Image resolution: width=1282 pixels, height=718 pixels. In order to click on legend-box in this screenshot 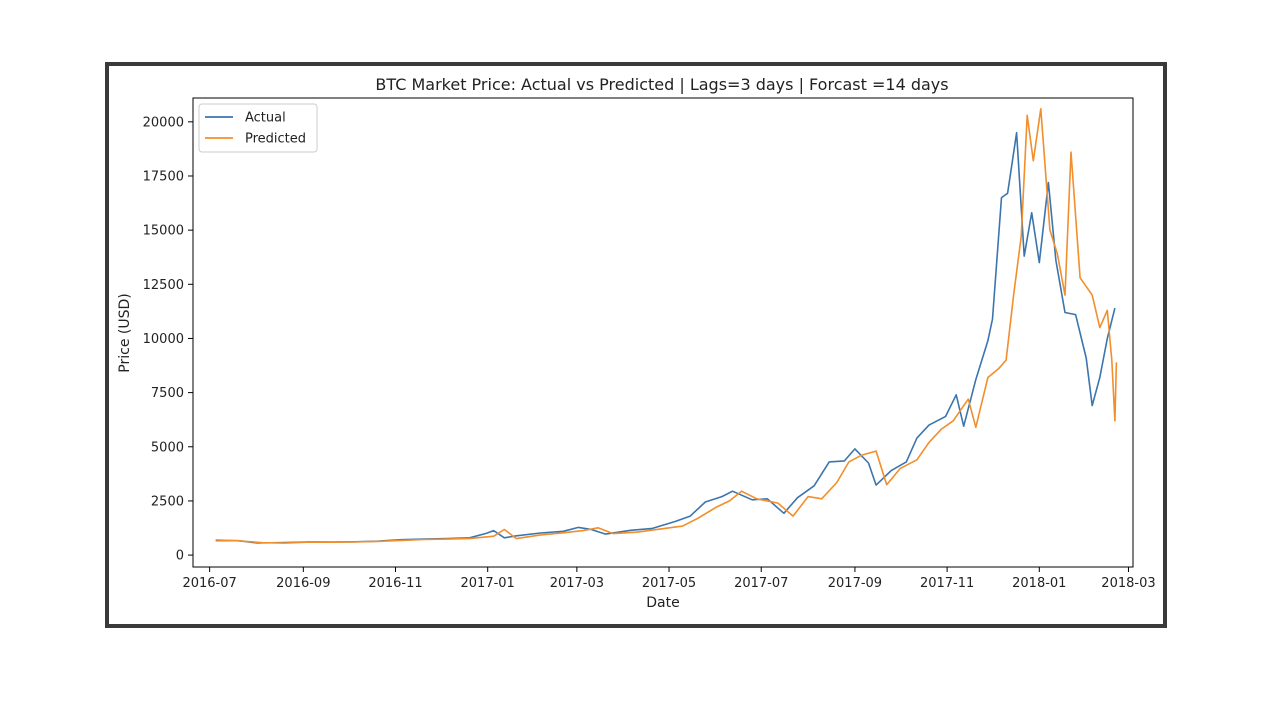, I will do `click(258, 128)`.